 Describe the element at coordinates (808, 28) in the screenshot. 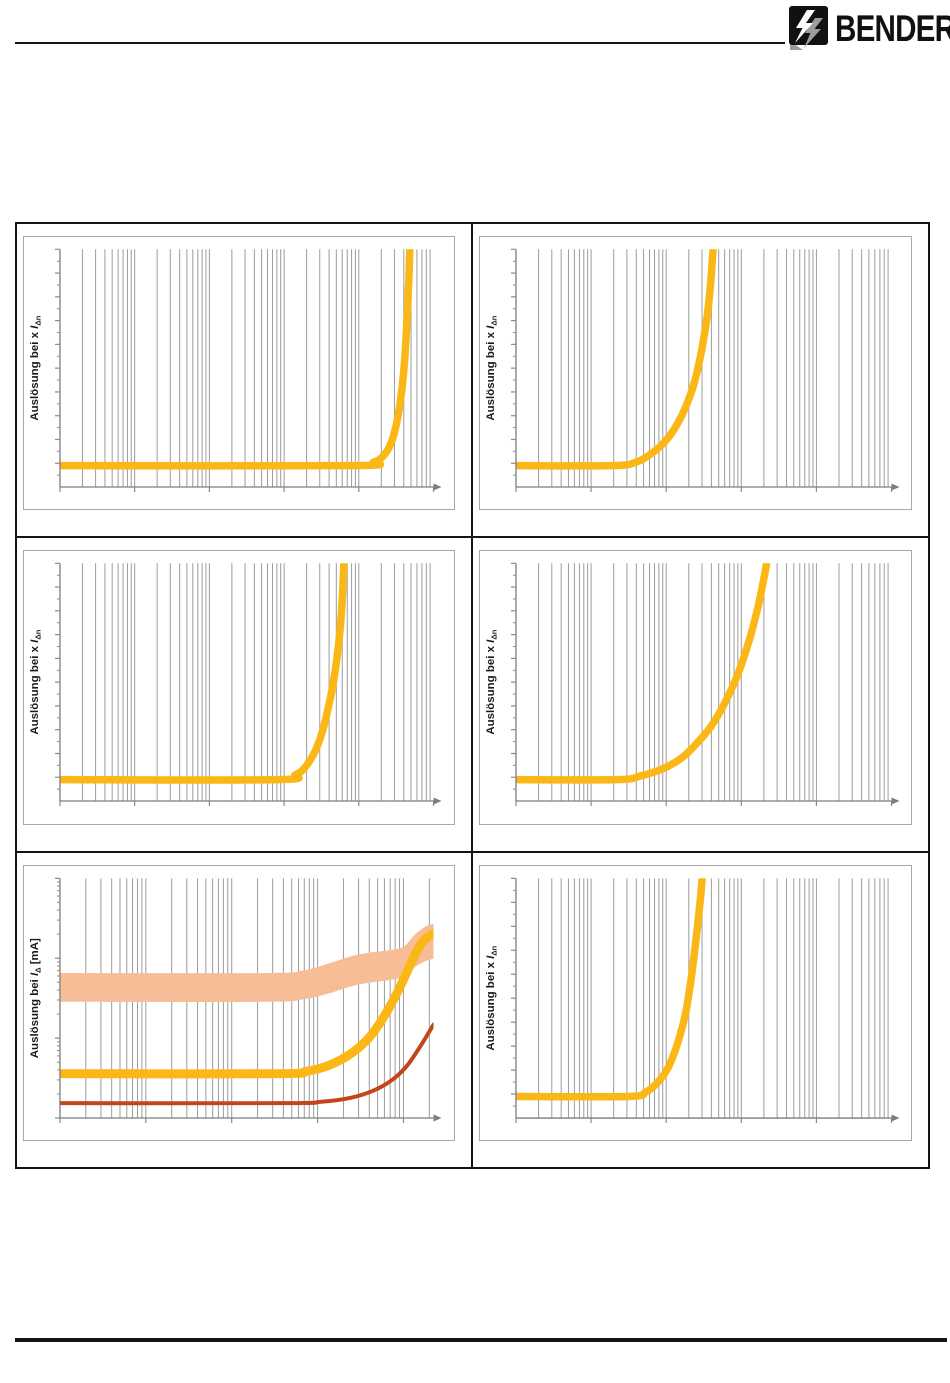

I see `bender-lightning-icon` at that location.